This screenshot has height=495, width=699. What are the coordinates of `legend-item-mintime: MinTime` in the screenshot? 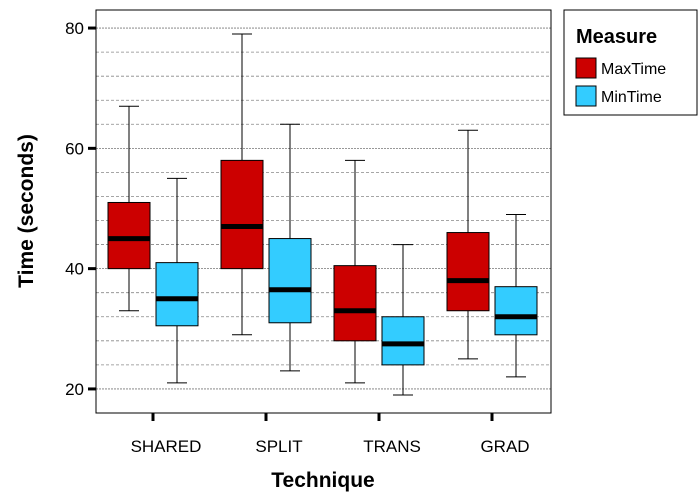 It's located at (618, 96).